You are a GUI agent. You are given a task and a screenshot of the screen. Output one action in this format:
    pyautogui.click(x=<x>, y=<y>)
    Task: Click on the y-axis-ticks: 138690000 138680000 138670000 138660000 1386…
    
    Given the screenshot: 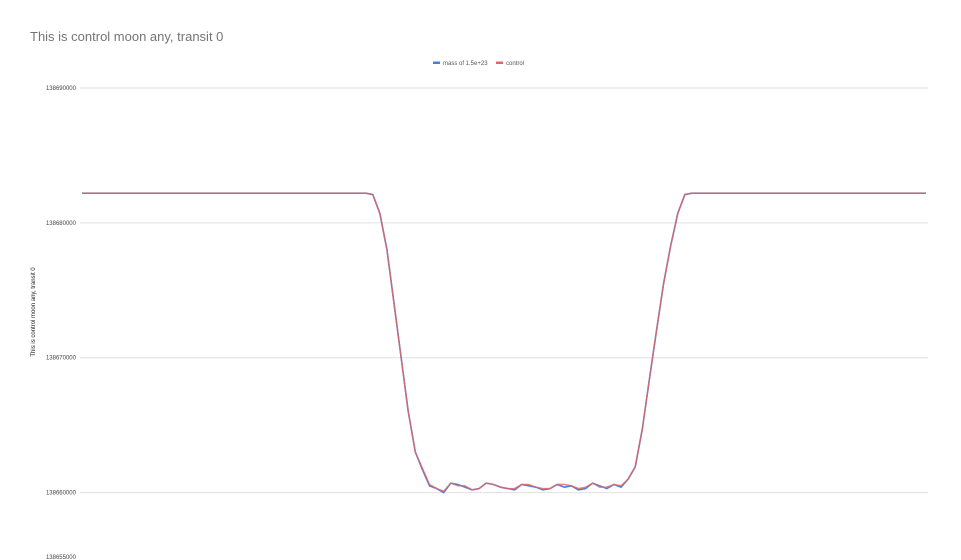 What is the action you would take?
    pyautogui.click(x=61, y=323)
    